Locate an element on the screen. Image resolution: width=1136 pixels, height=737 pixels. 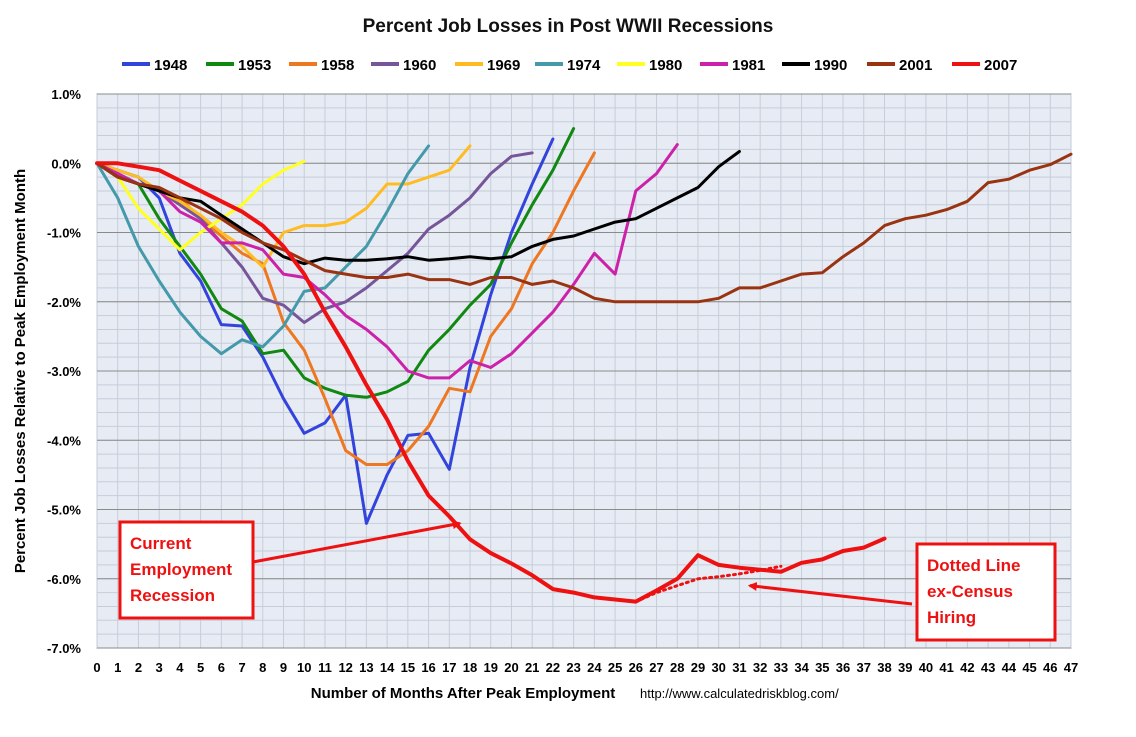
x-tick-label: 37 is located at coordinates (864, 667).